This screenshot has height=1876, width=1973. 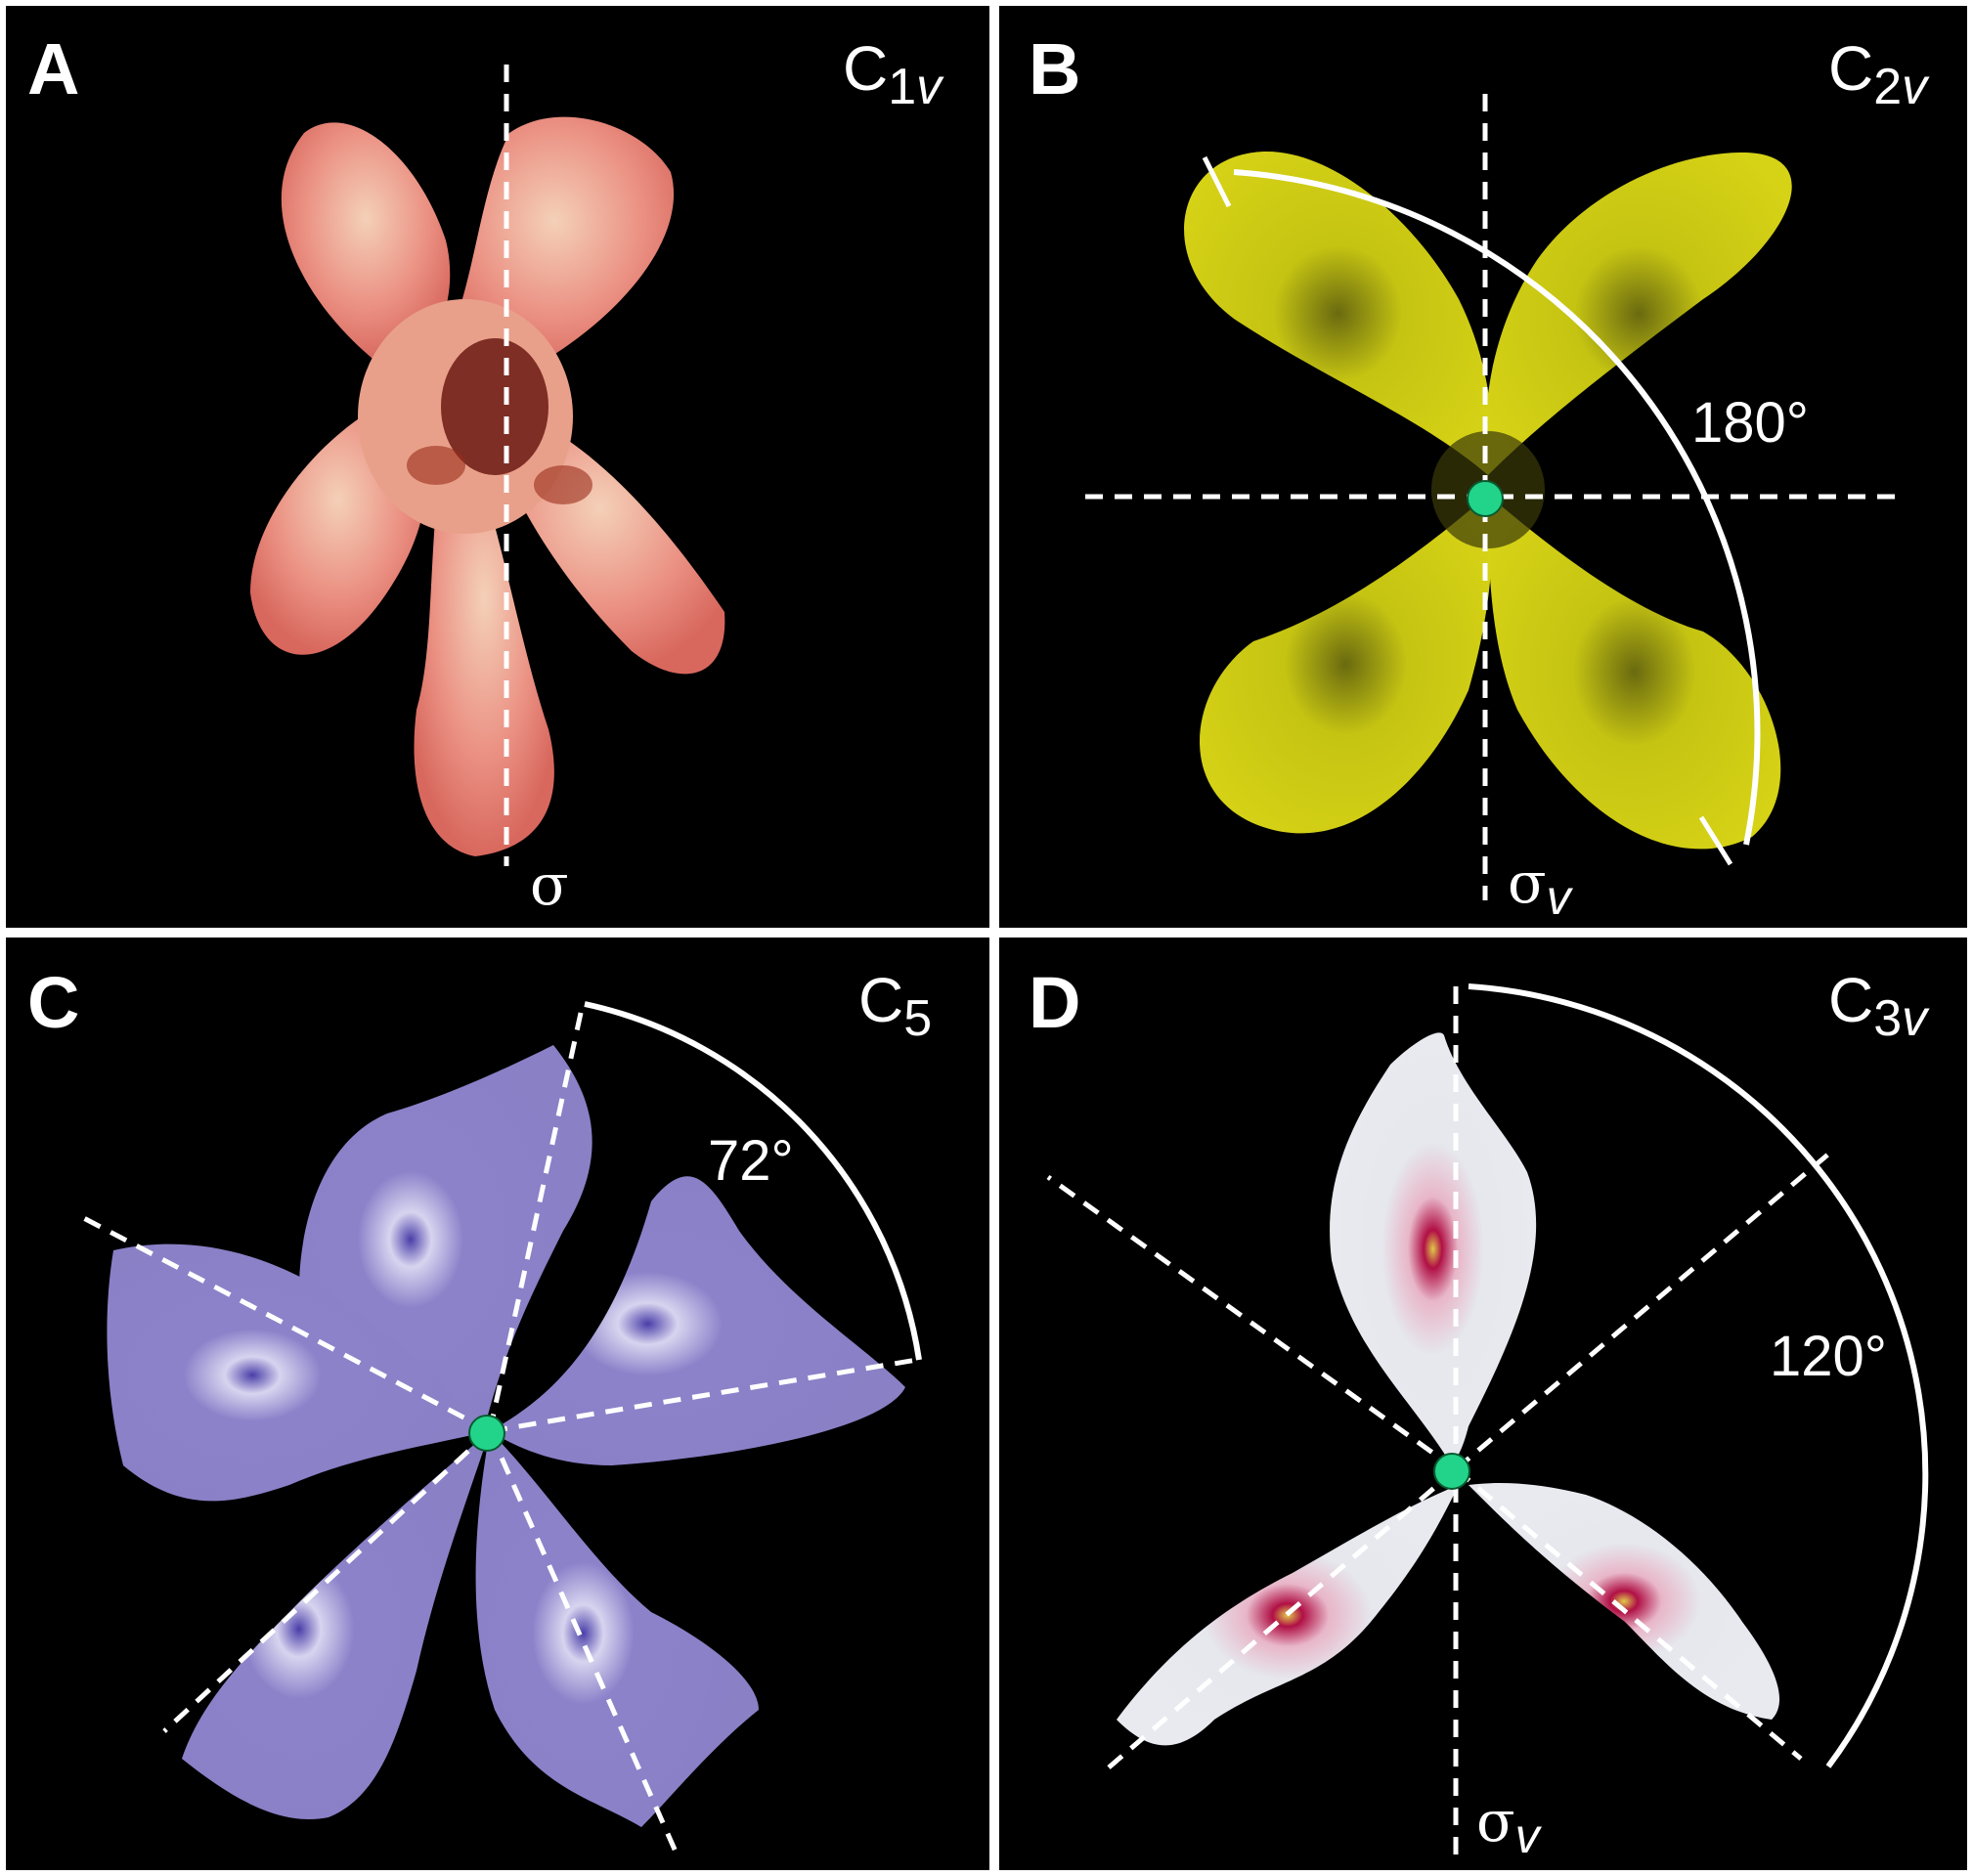 I want to click on rotation-arc-c, so click(x=753, y=1181).